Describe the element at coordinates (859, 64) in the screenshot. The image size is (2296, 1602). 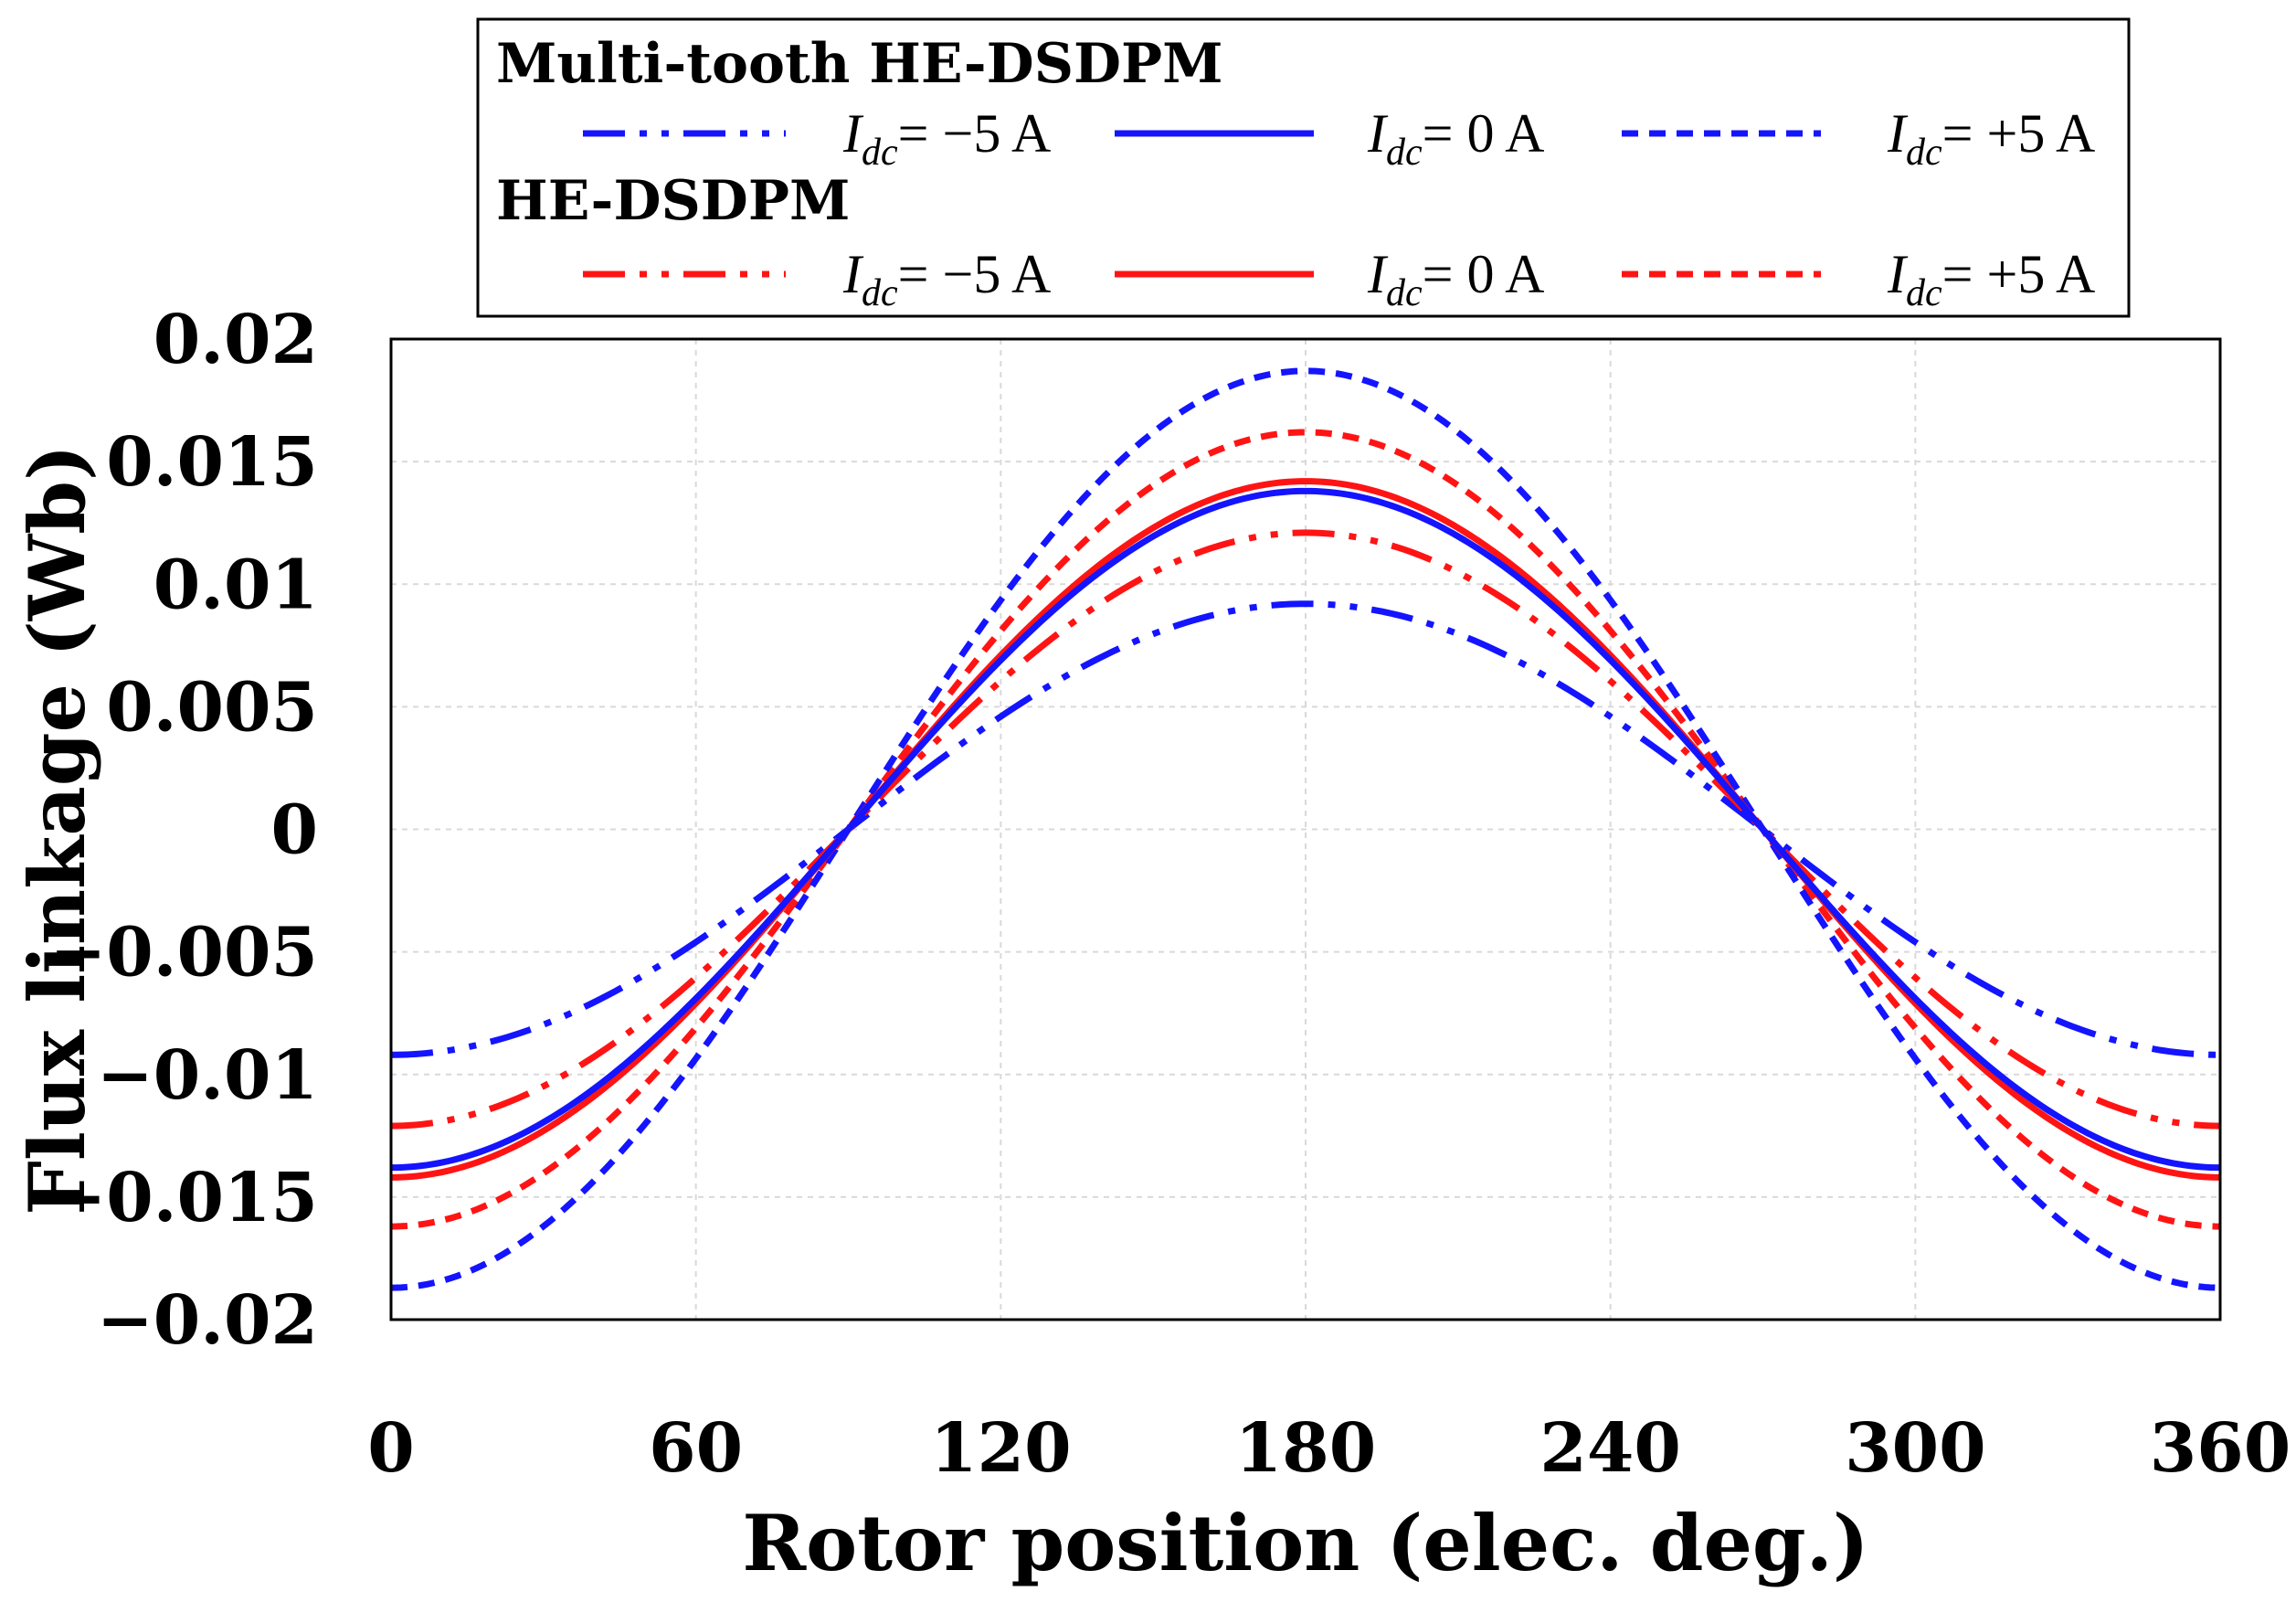
I see `legend-group-title-multitooth: Multi-tooth HE-DSDPM` at that location.